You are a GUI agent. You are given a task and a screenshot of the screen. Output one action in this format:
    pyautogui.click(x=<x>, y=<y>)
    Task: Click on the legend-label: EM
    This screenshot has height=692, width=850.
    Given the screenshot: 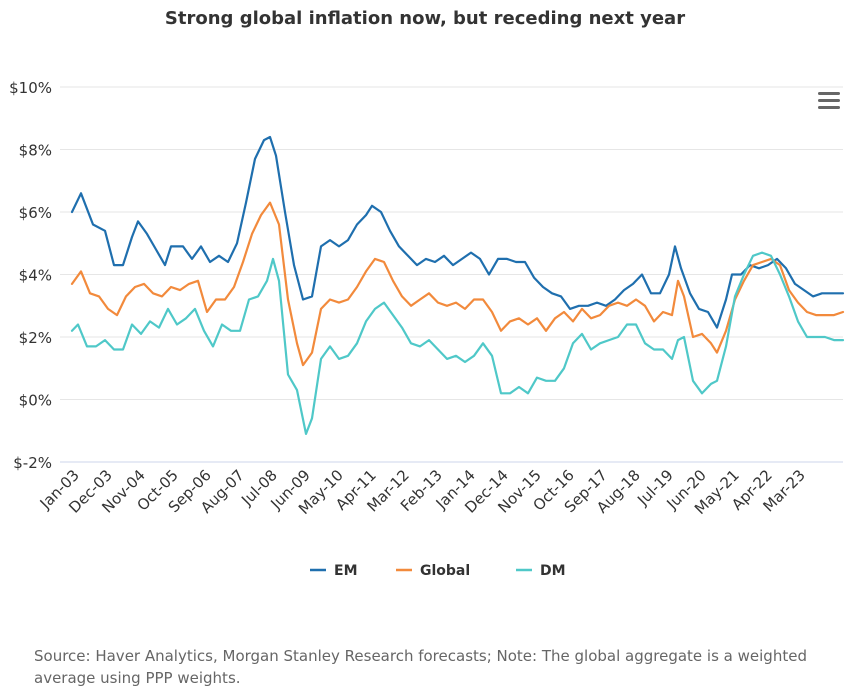 What is the action you would take?
    pyautogui.click(x=346, y=571)
    